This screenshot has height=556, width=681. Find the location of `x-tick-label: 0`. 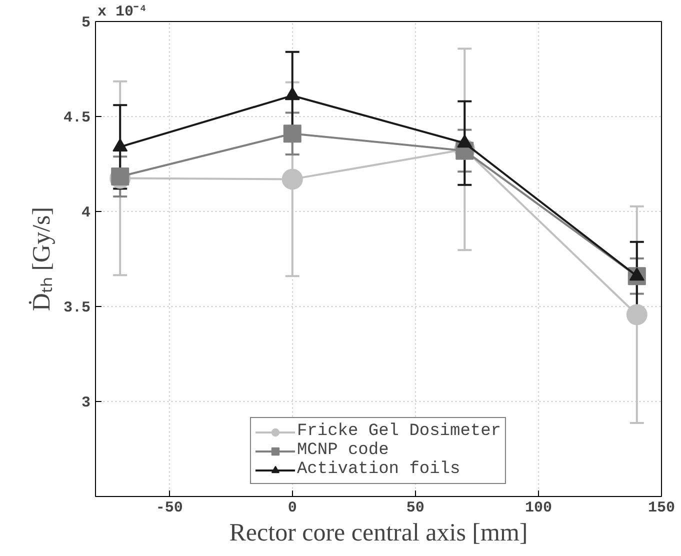

x-tick-label: 0 is located at coordinates (292, 508).